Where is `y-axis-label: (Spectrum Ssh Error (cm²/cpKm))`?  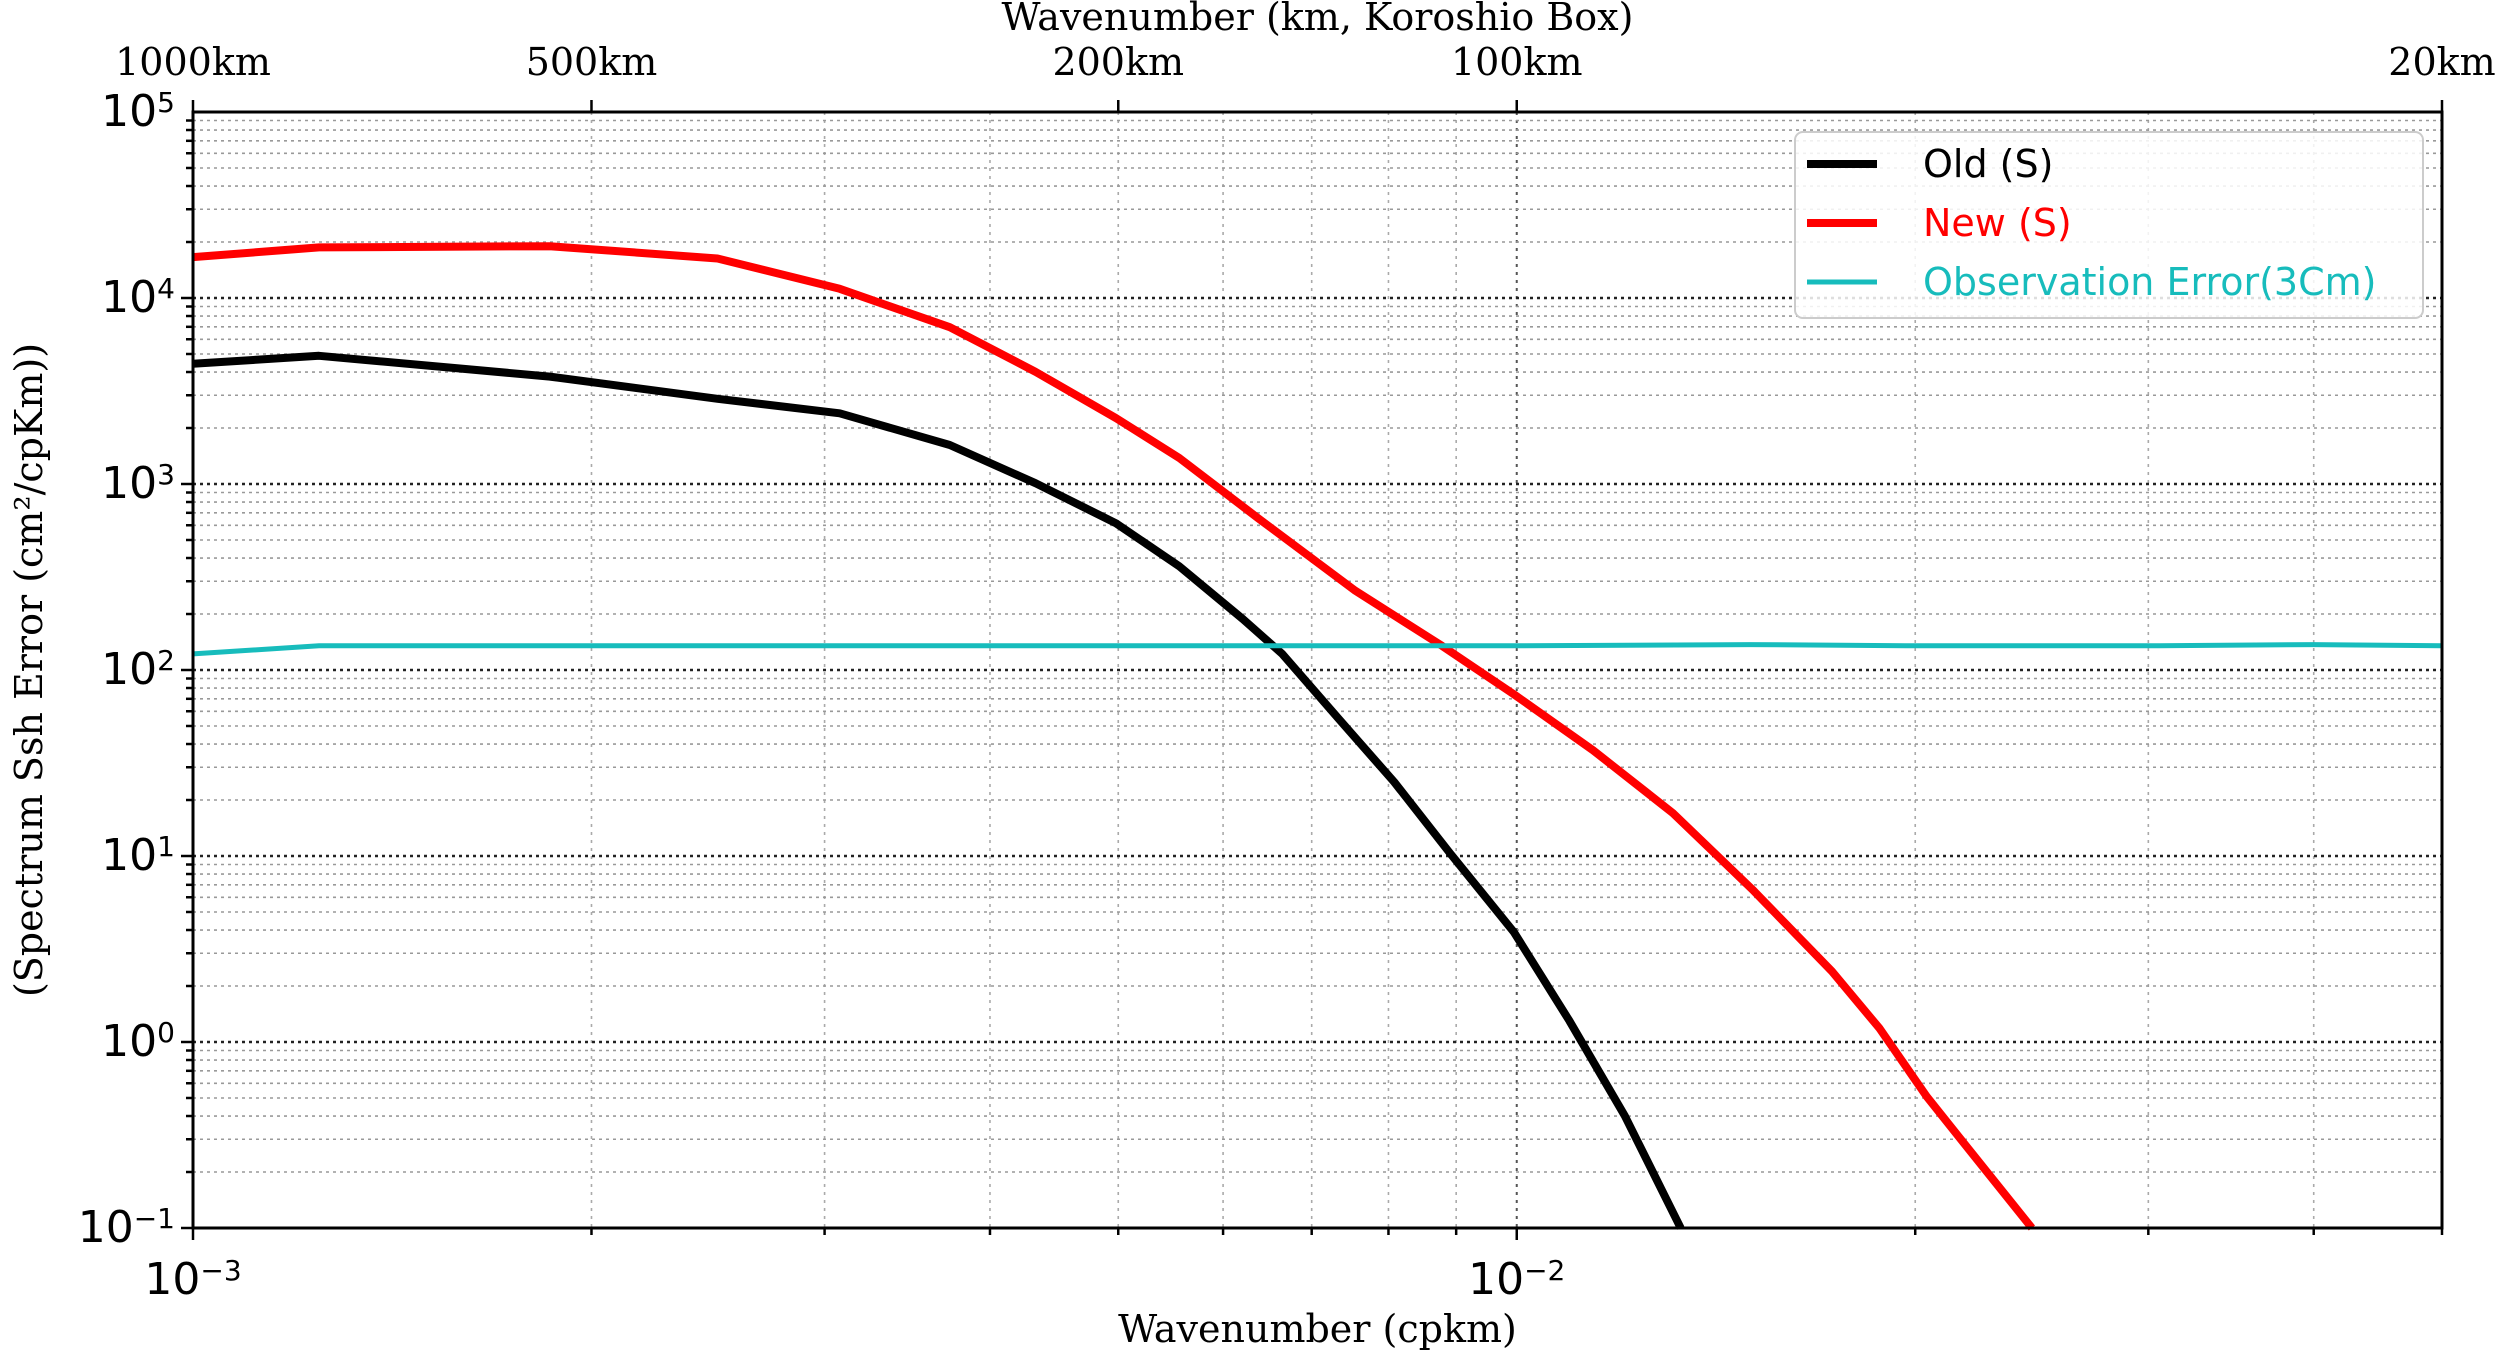 y-axis-label: (Spectrum Ssh Error (cm²/cpKm)) is located at coordinates (29, 670).